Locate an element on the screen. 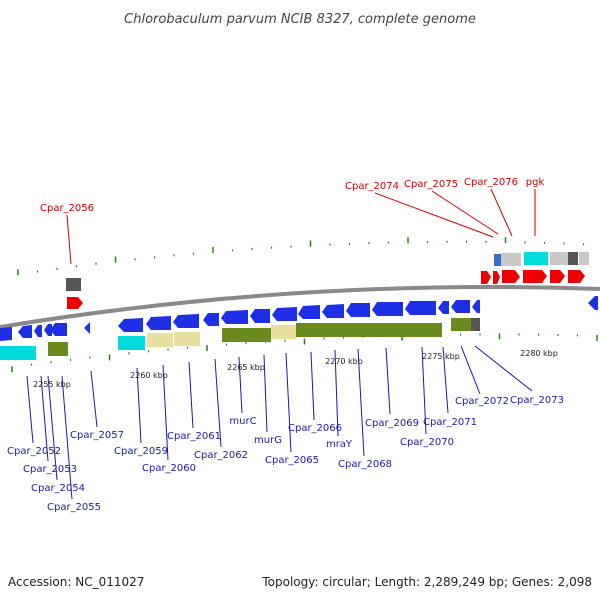 This screenshot has height=600, width=600. gene-arrow-b5 is located at coordinates (87, 328).